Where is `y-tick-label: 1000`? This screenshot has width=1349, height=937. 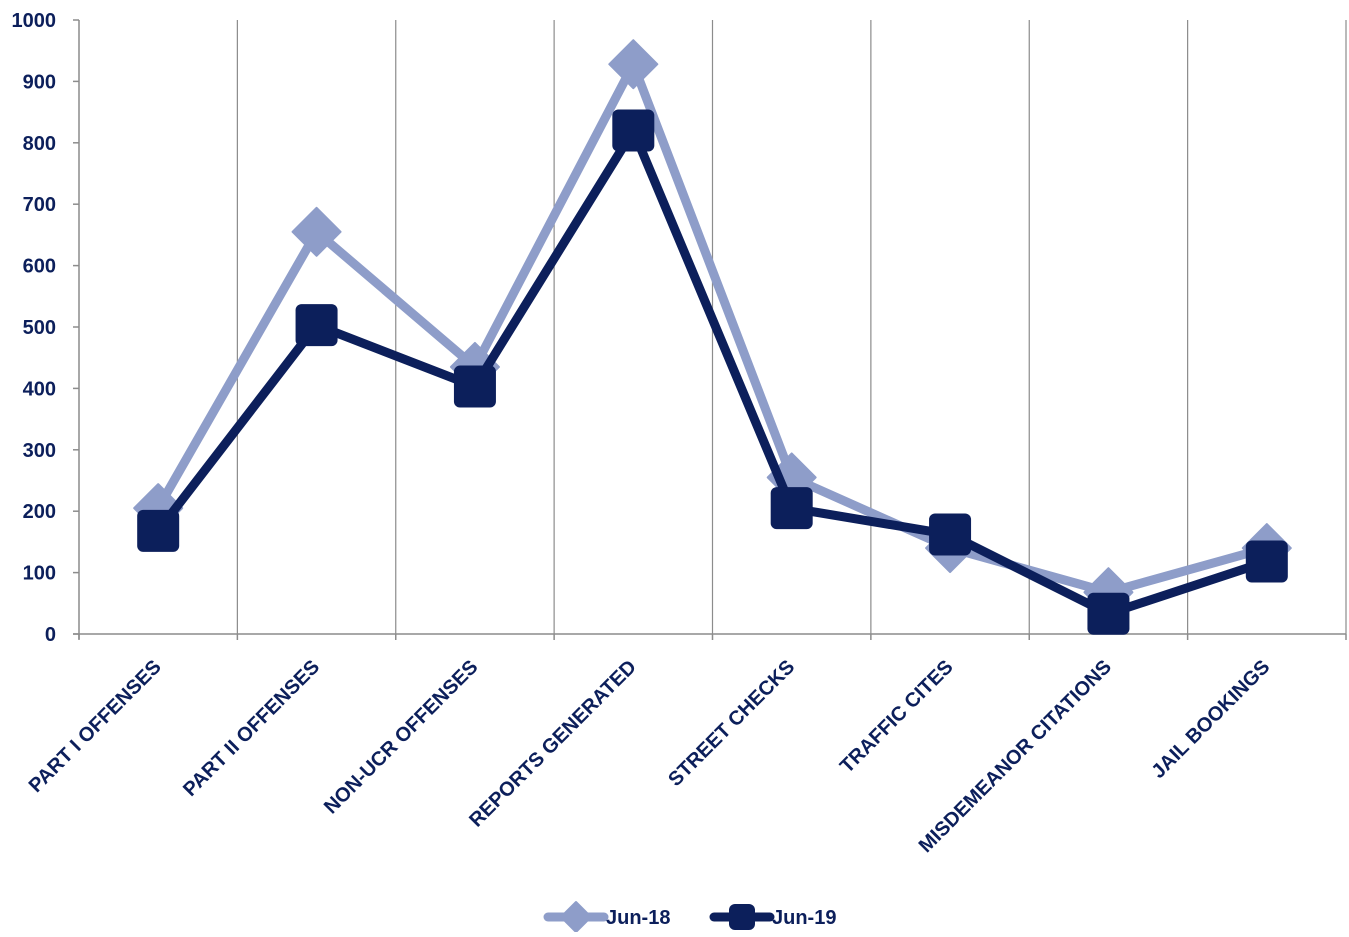
y-tick-label: 1000 is located at coordinates (34, 21).